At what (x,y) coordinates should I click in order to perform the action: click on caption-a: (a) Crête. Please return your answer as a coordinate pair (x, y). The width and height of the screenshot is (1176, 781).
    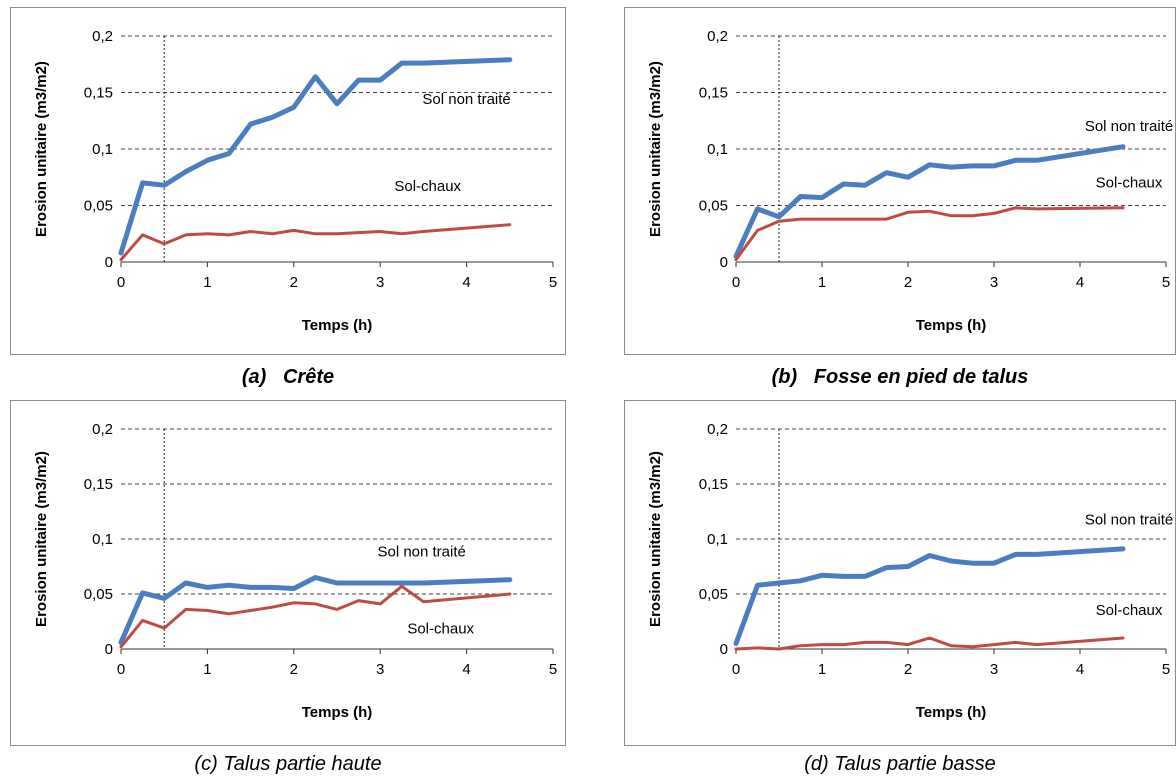
    Looking at the image, I should click on (288, 377).